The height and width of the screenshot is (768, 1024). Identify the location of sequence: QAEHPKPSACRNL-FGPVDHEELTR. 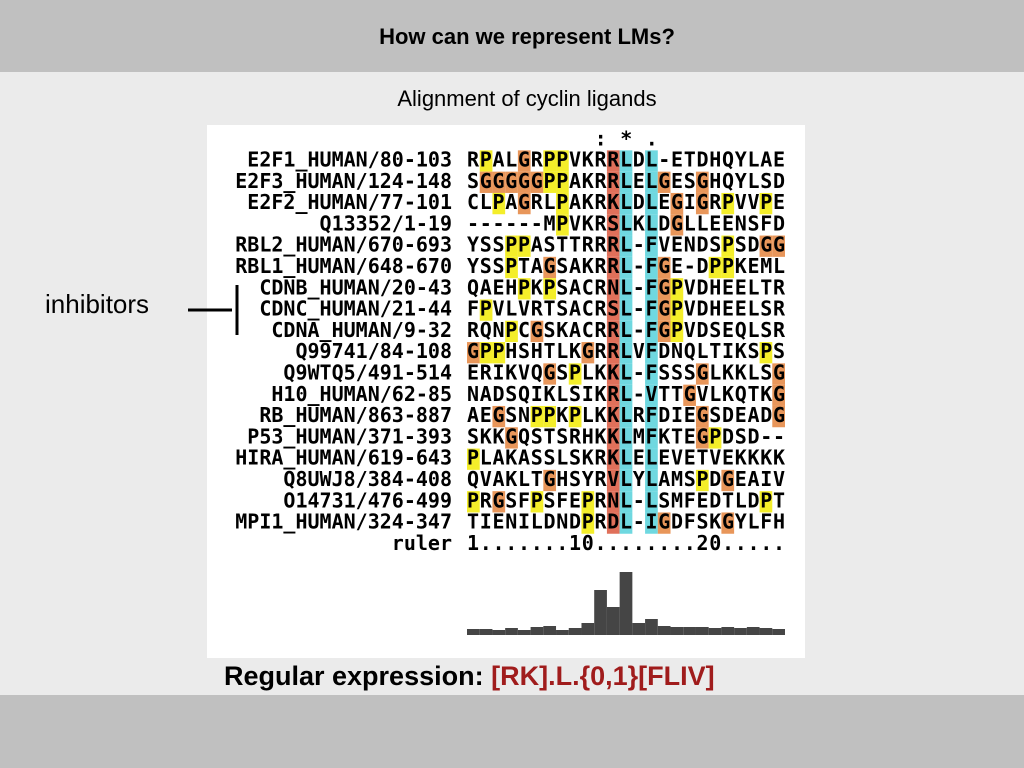
(626, 287).